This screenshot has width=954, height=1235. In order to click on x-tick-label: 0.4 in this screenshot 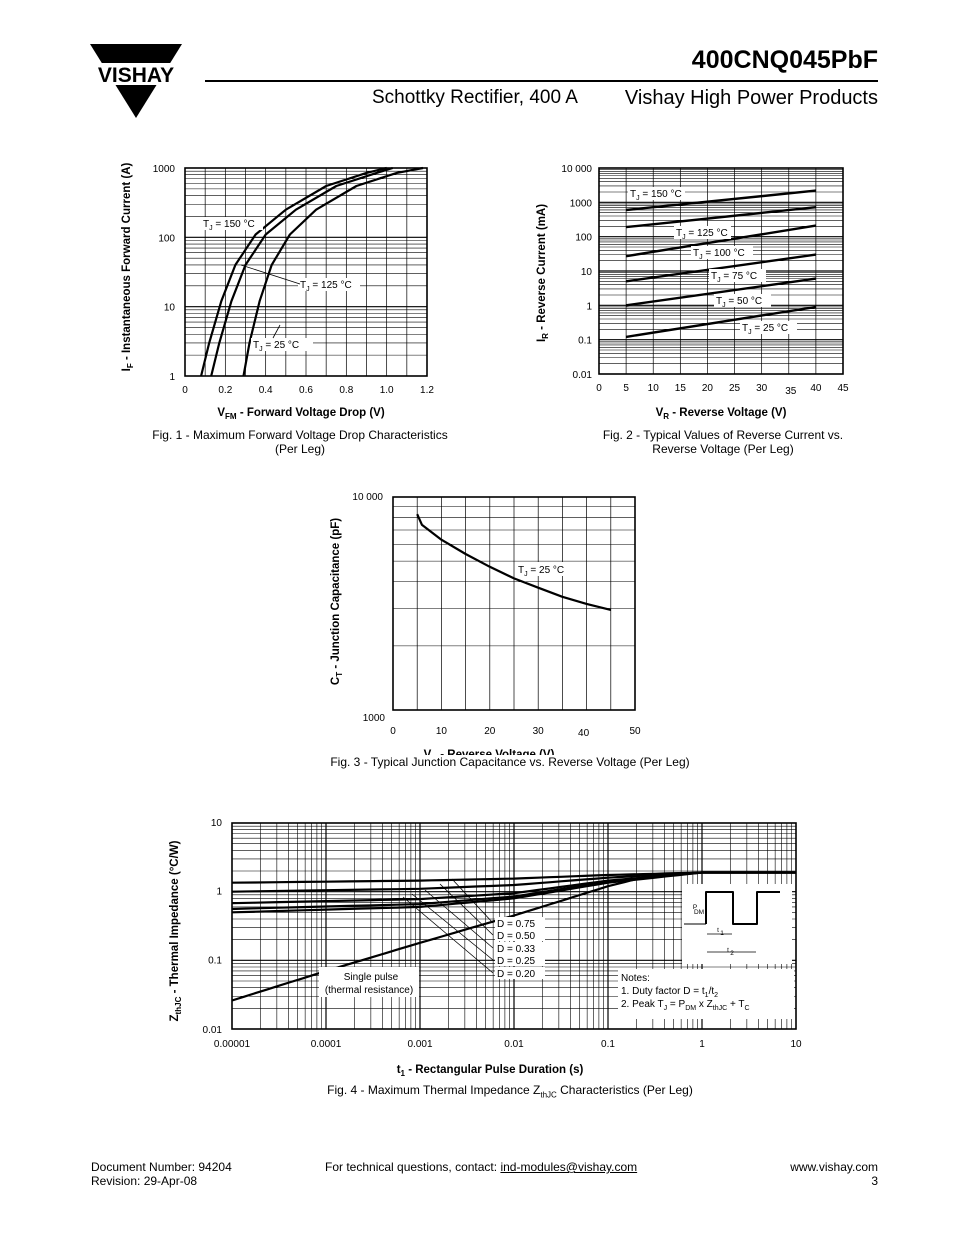, I will do `click(266, 390)`.